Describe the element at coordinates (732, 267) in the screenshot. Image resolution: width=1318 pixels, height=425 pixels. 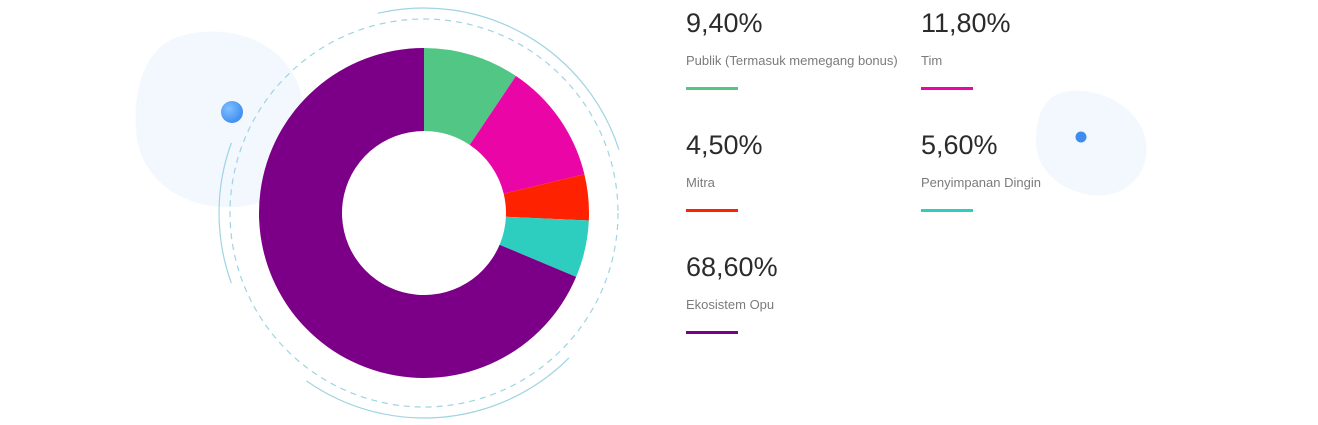
I see `legend-value: 68,60%` at that location.